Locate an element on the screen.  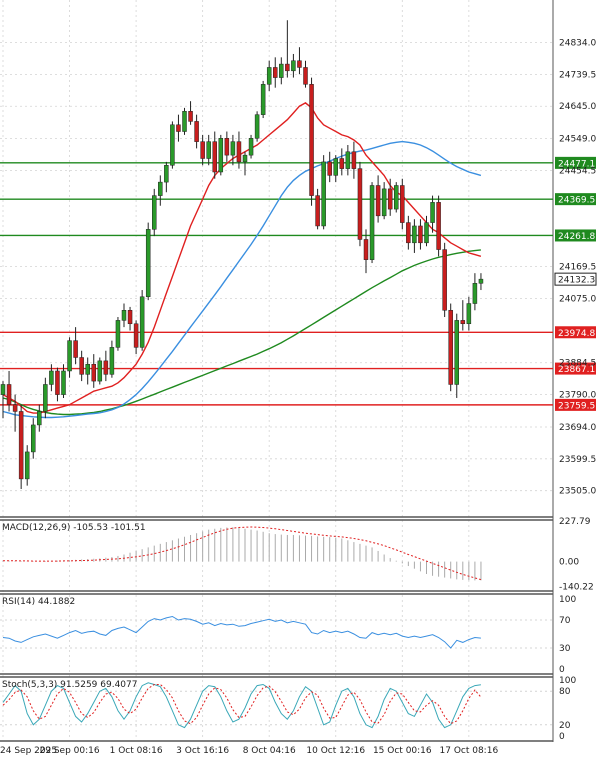
time-tick-7: 17 Oct 08:16 is located at coordinates (469, 751).